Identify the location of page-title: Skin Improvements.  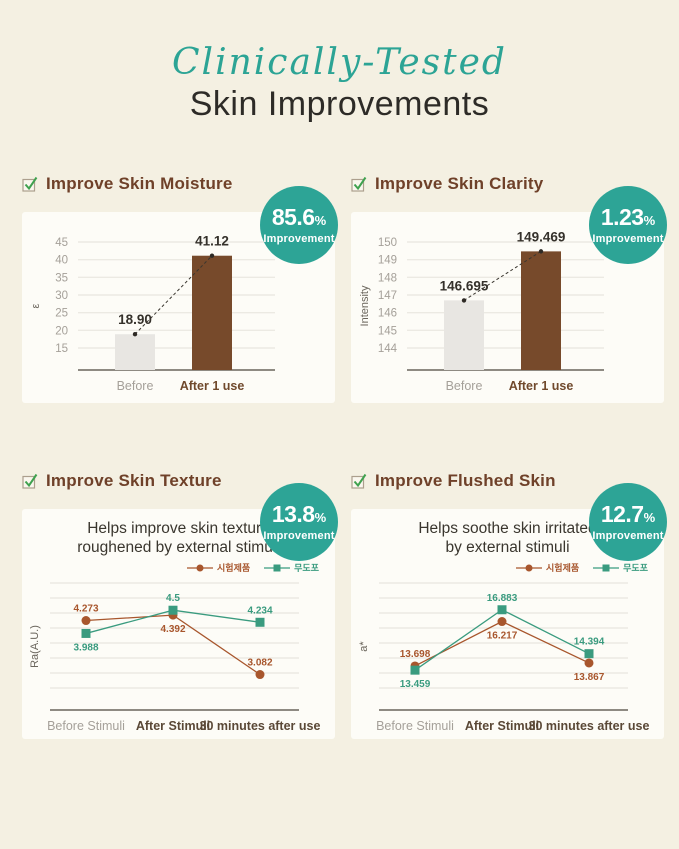
(339, 104).